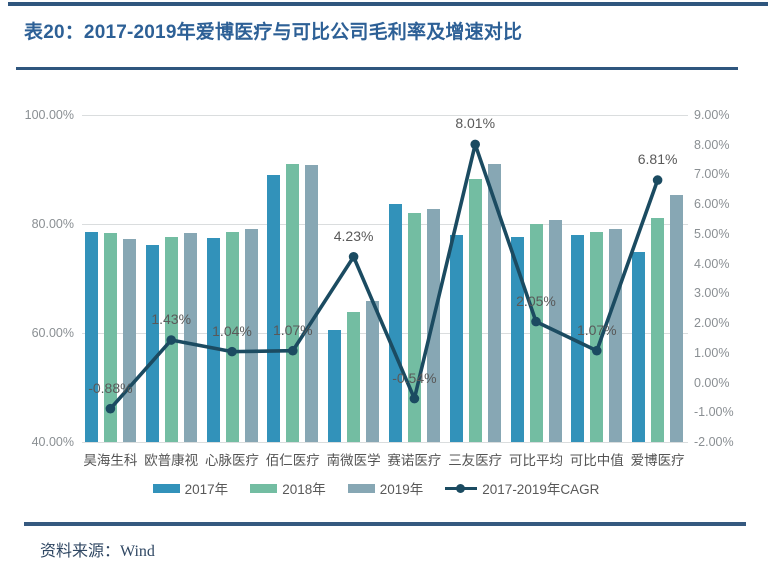 This screenshot has width=776, height=578. What do you see at coordinates (433, 325) in the screenshot?
I see `bar-2019年-赛诺医疗` at bounding box center [433, 325].